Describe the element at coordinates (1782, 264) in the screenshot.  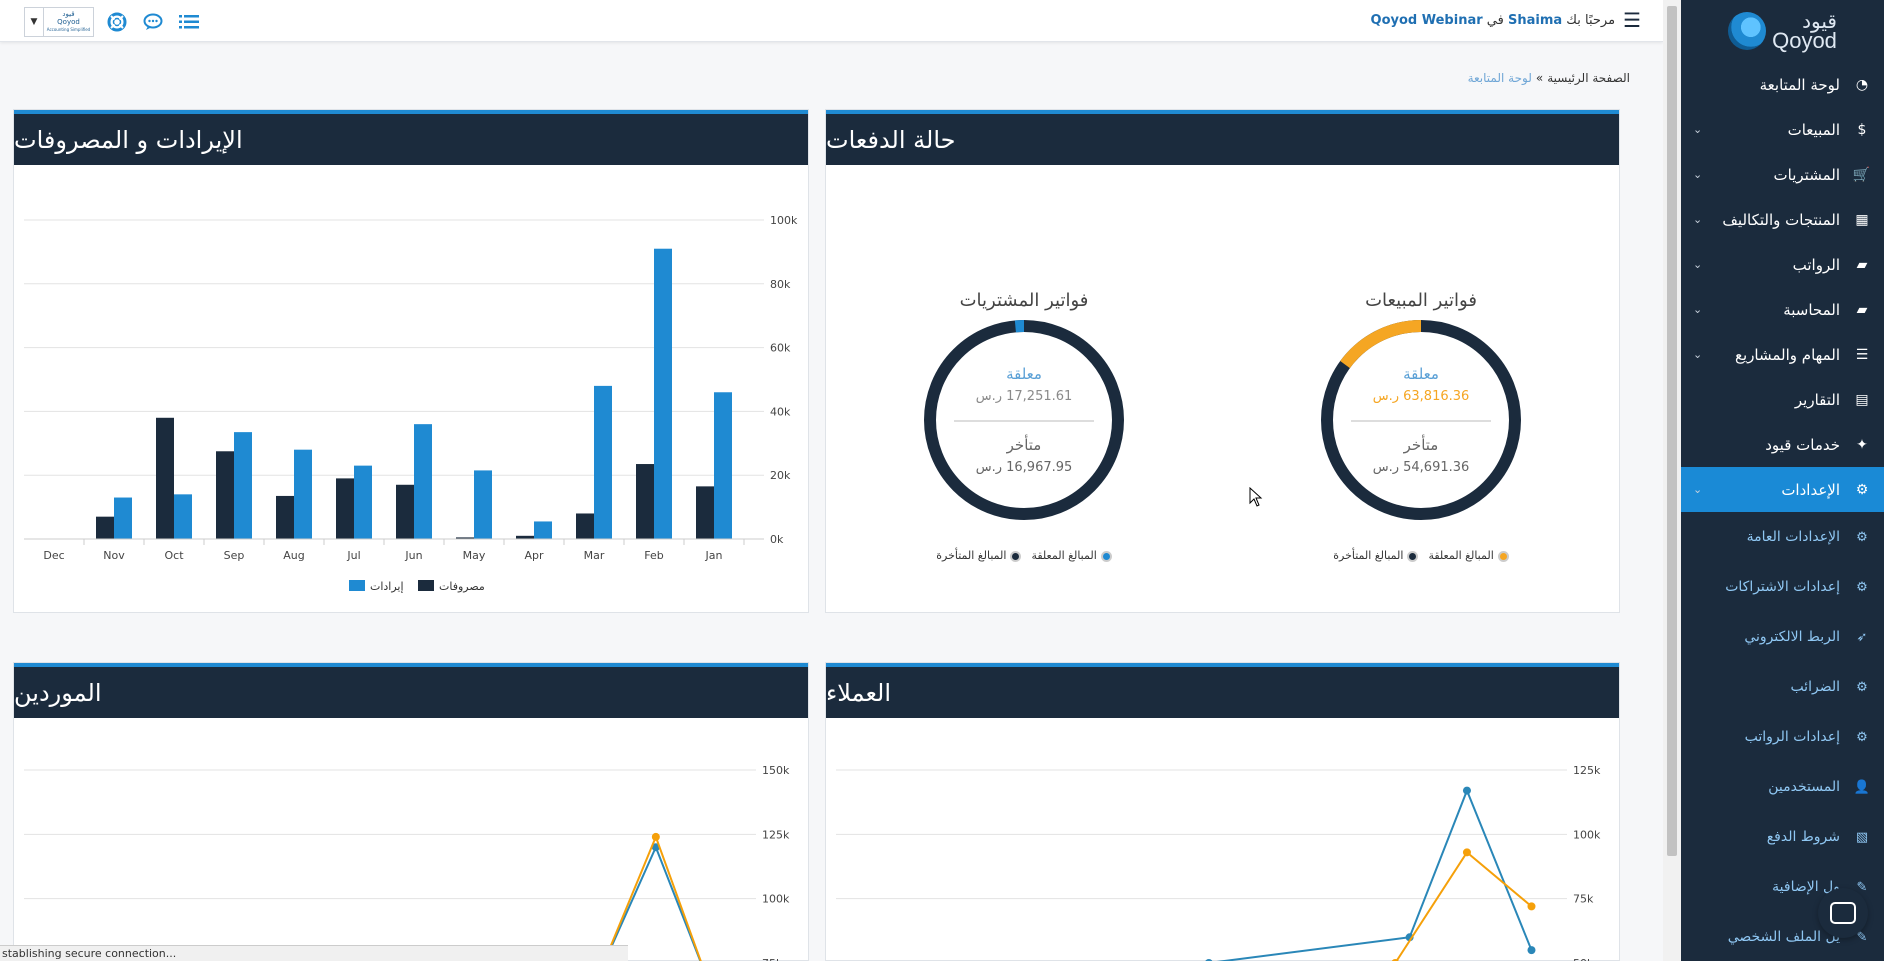
I see `sidebar-item: ▰ الرواتب ⌄` at that location.